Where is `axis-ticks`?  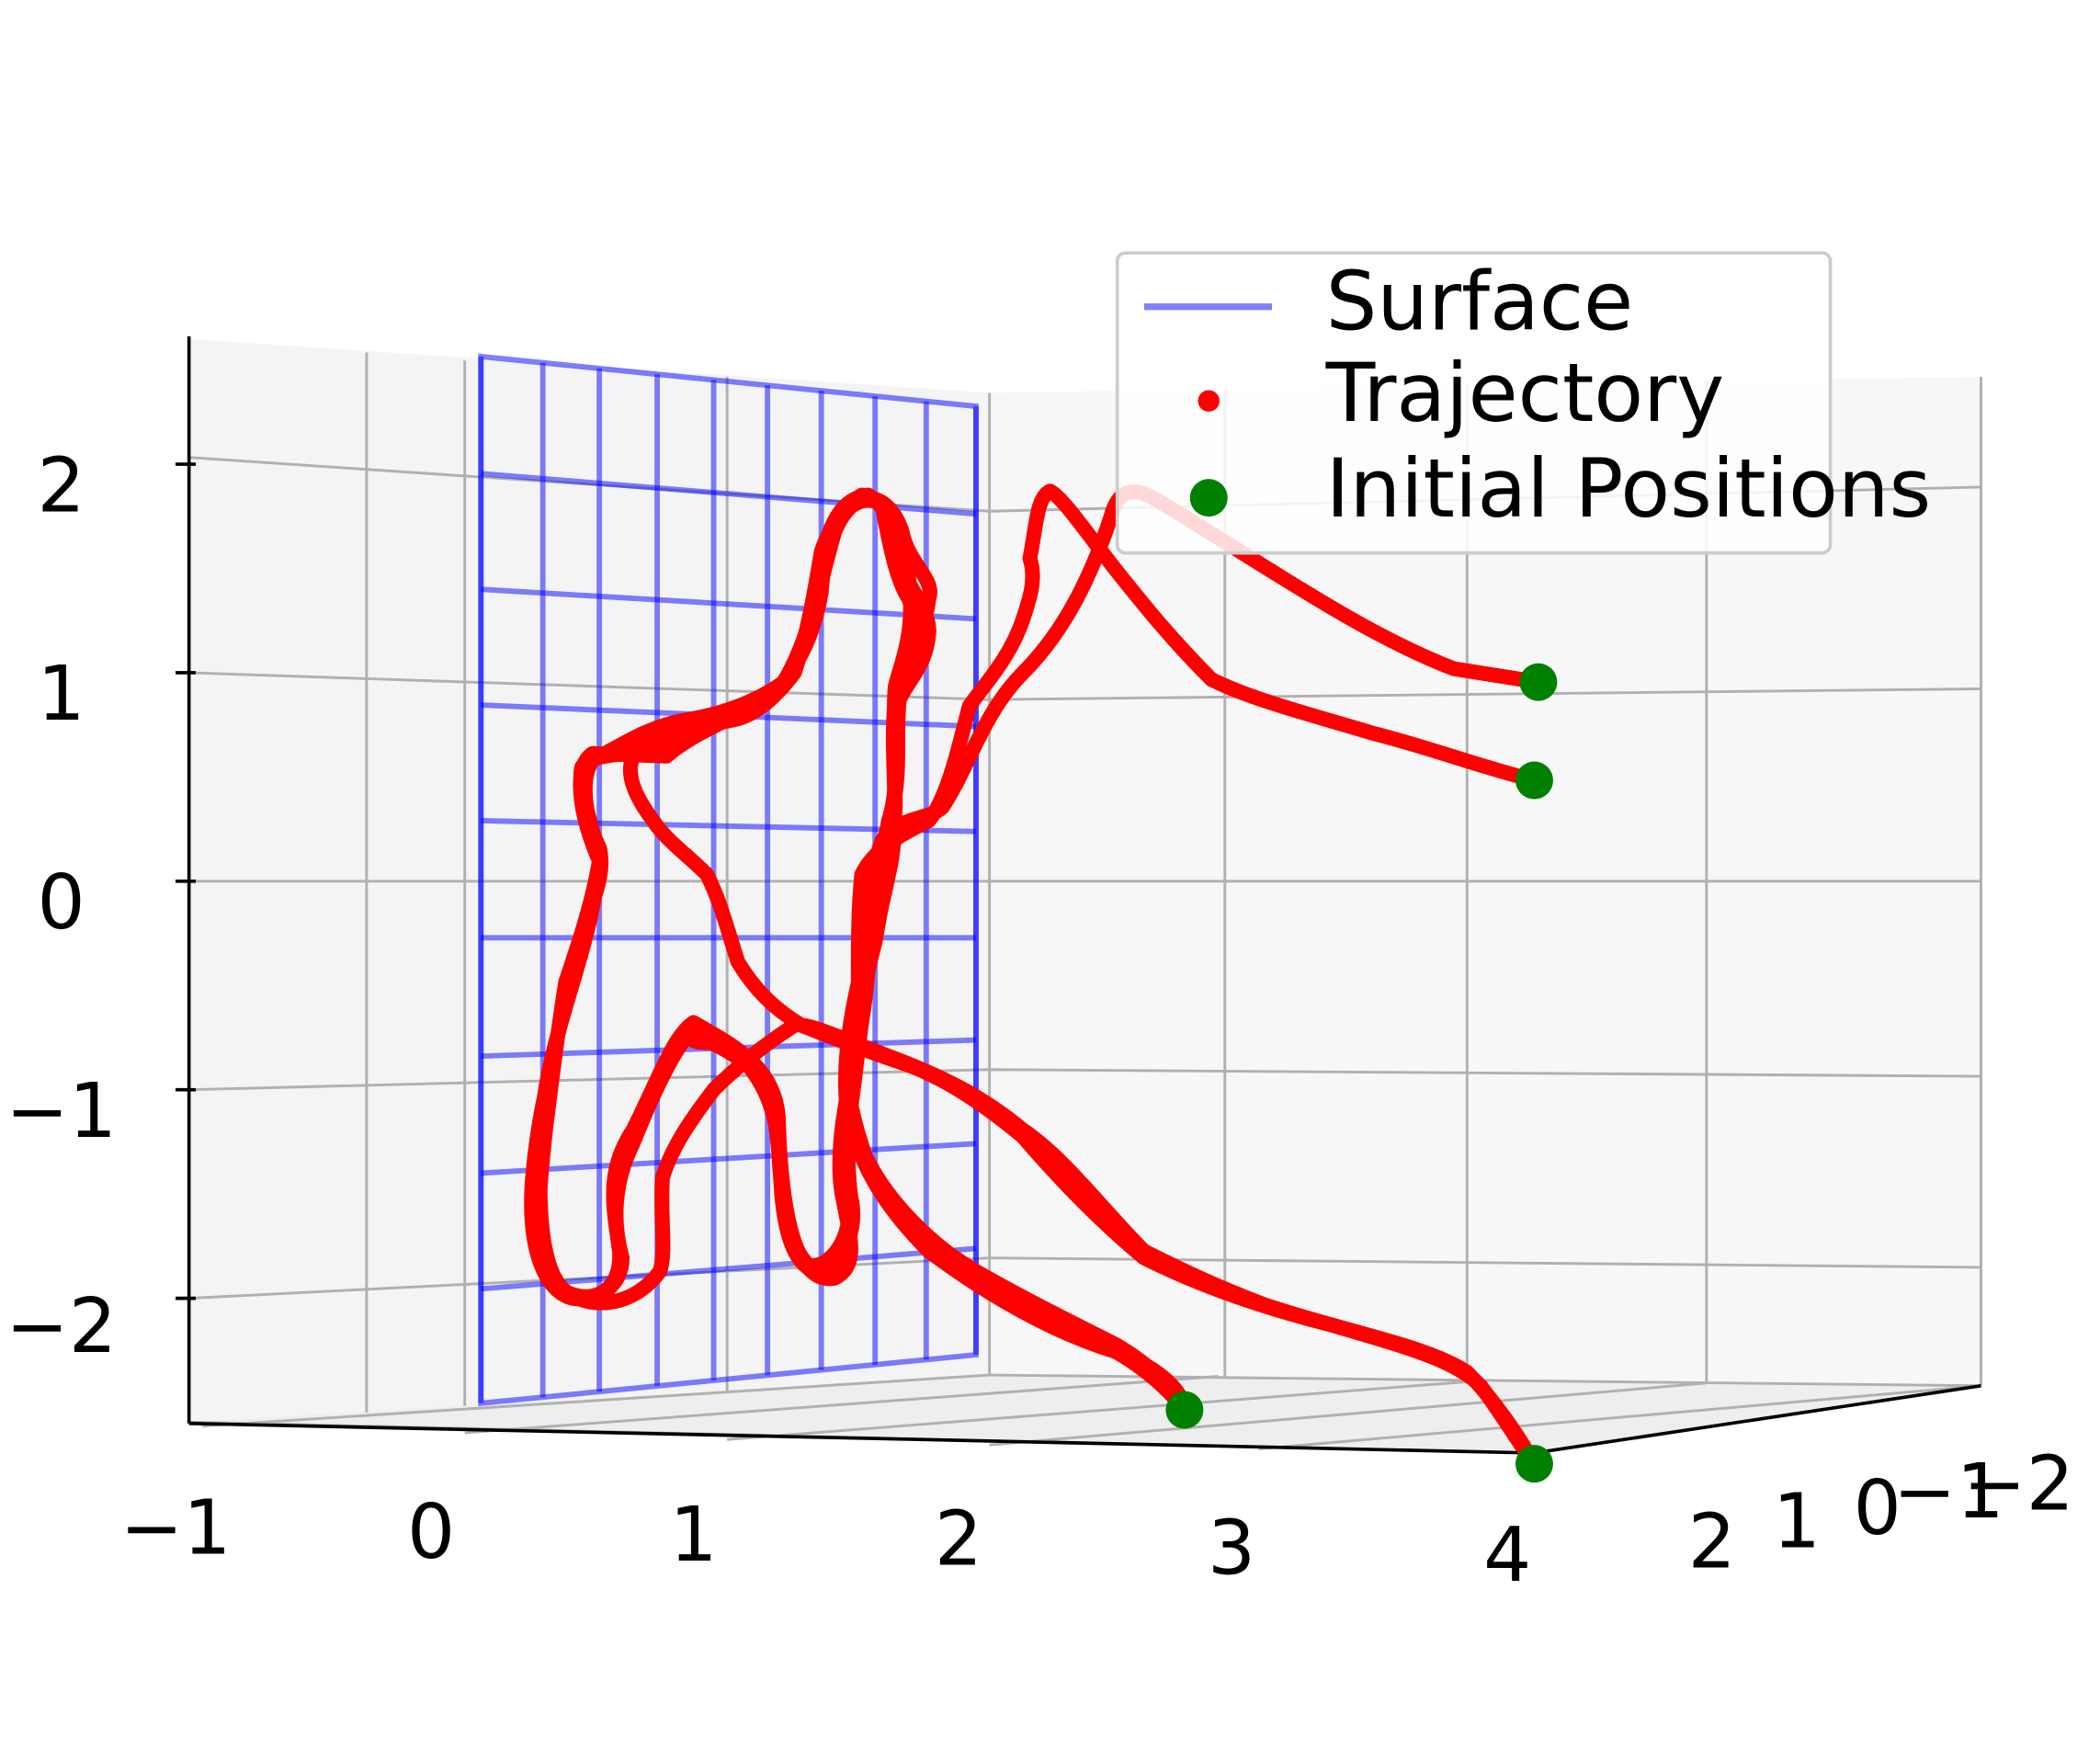 axis-ticks is located at coordinates (186, 881).